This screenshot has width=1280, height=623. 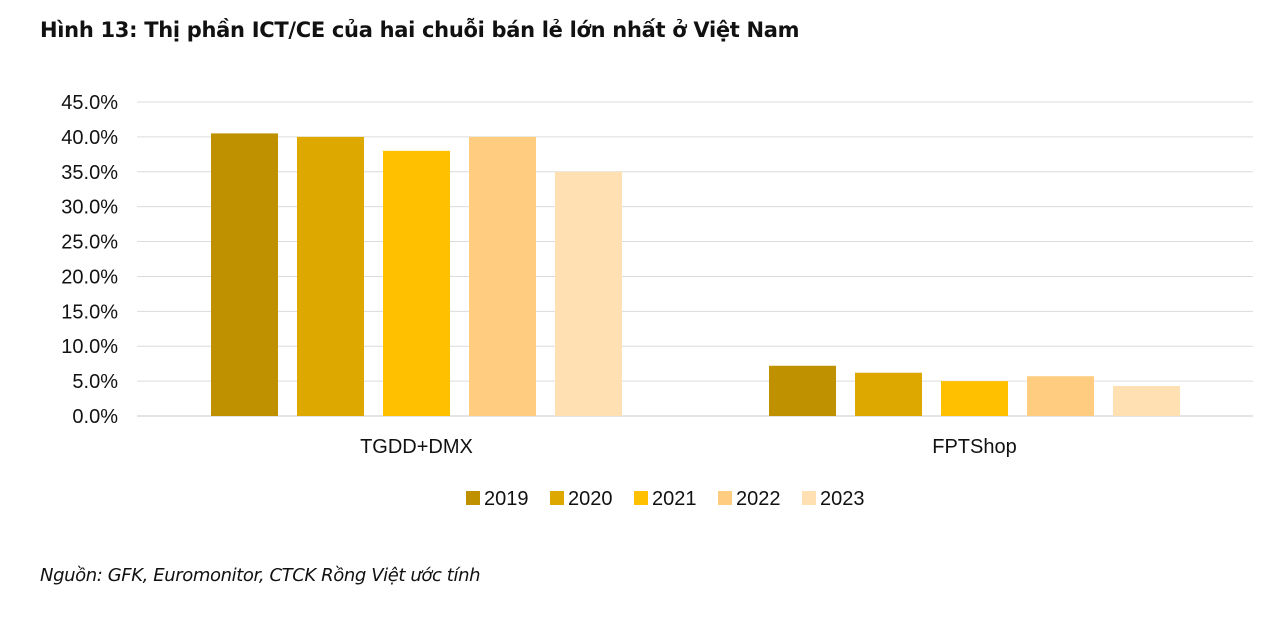 What do you see at coordinates (89, 243) in the screenshot?
I see `y-tick-label: 25.0%` at bounding box center [89, 243].